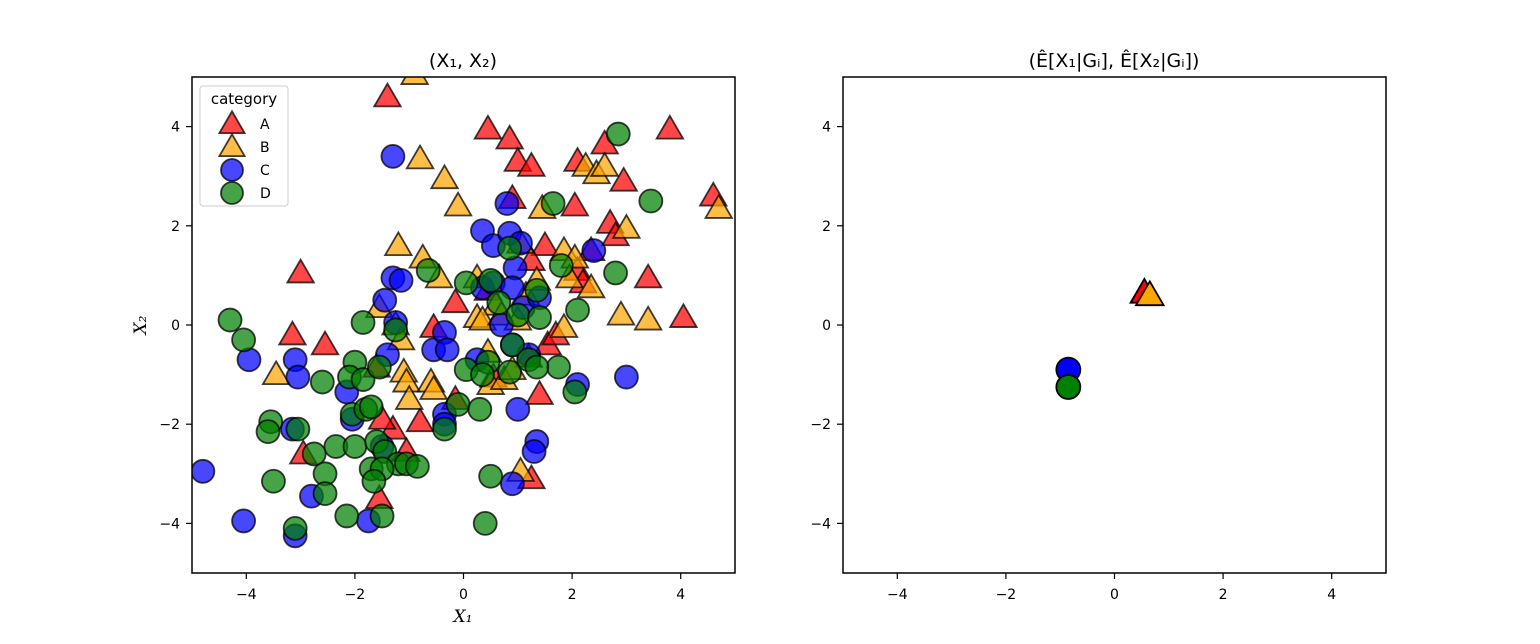 This screenshot has width=1540, height=644. What do you see at coordinates (462, 617) in the screenshot?
I see `left-x-axis-label: X₁` at bounding box center [462, 617].